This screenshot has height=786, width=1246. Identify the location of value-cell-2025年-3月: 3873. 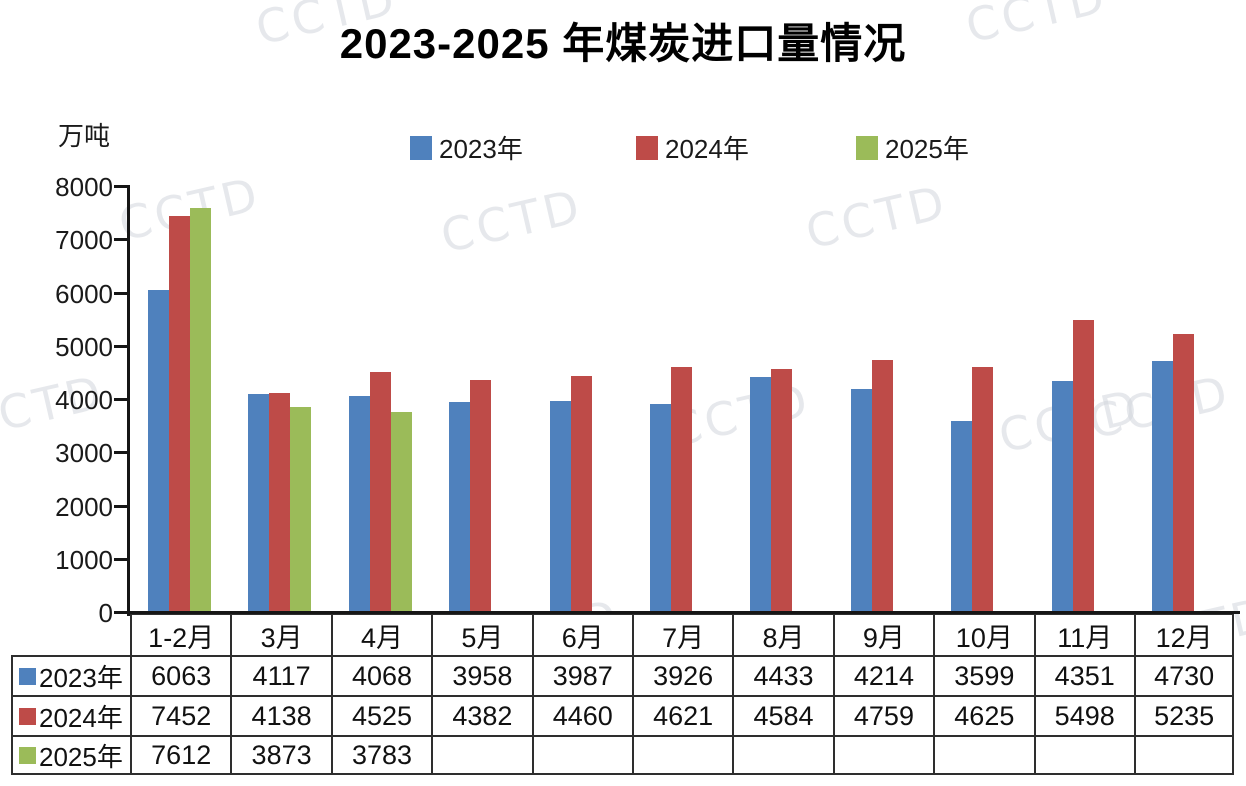
(280, 755).